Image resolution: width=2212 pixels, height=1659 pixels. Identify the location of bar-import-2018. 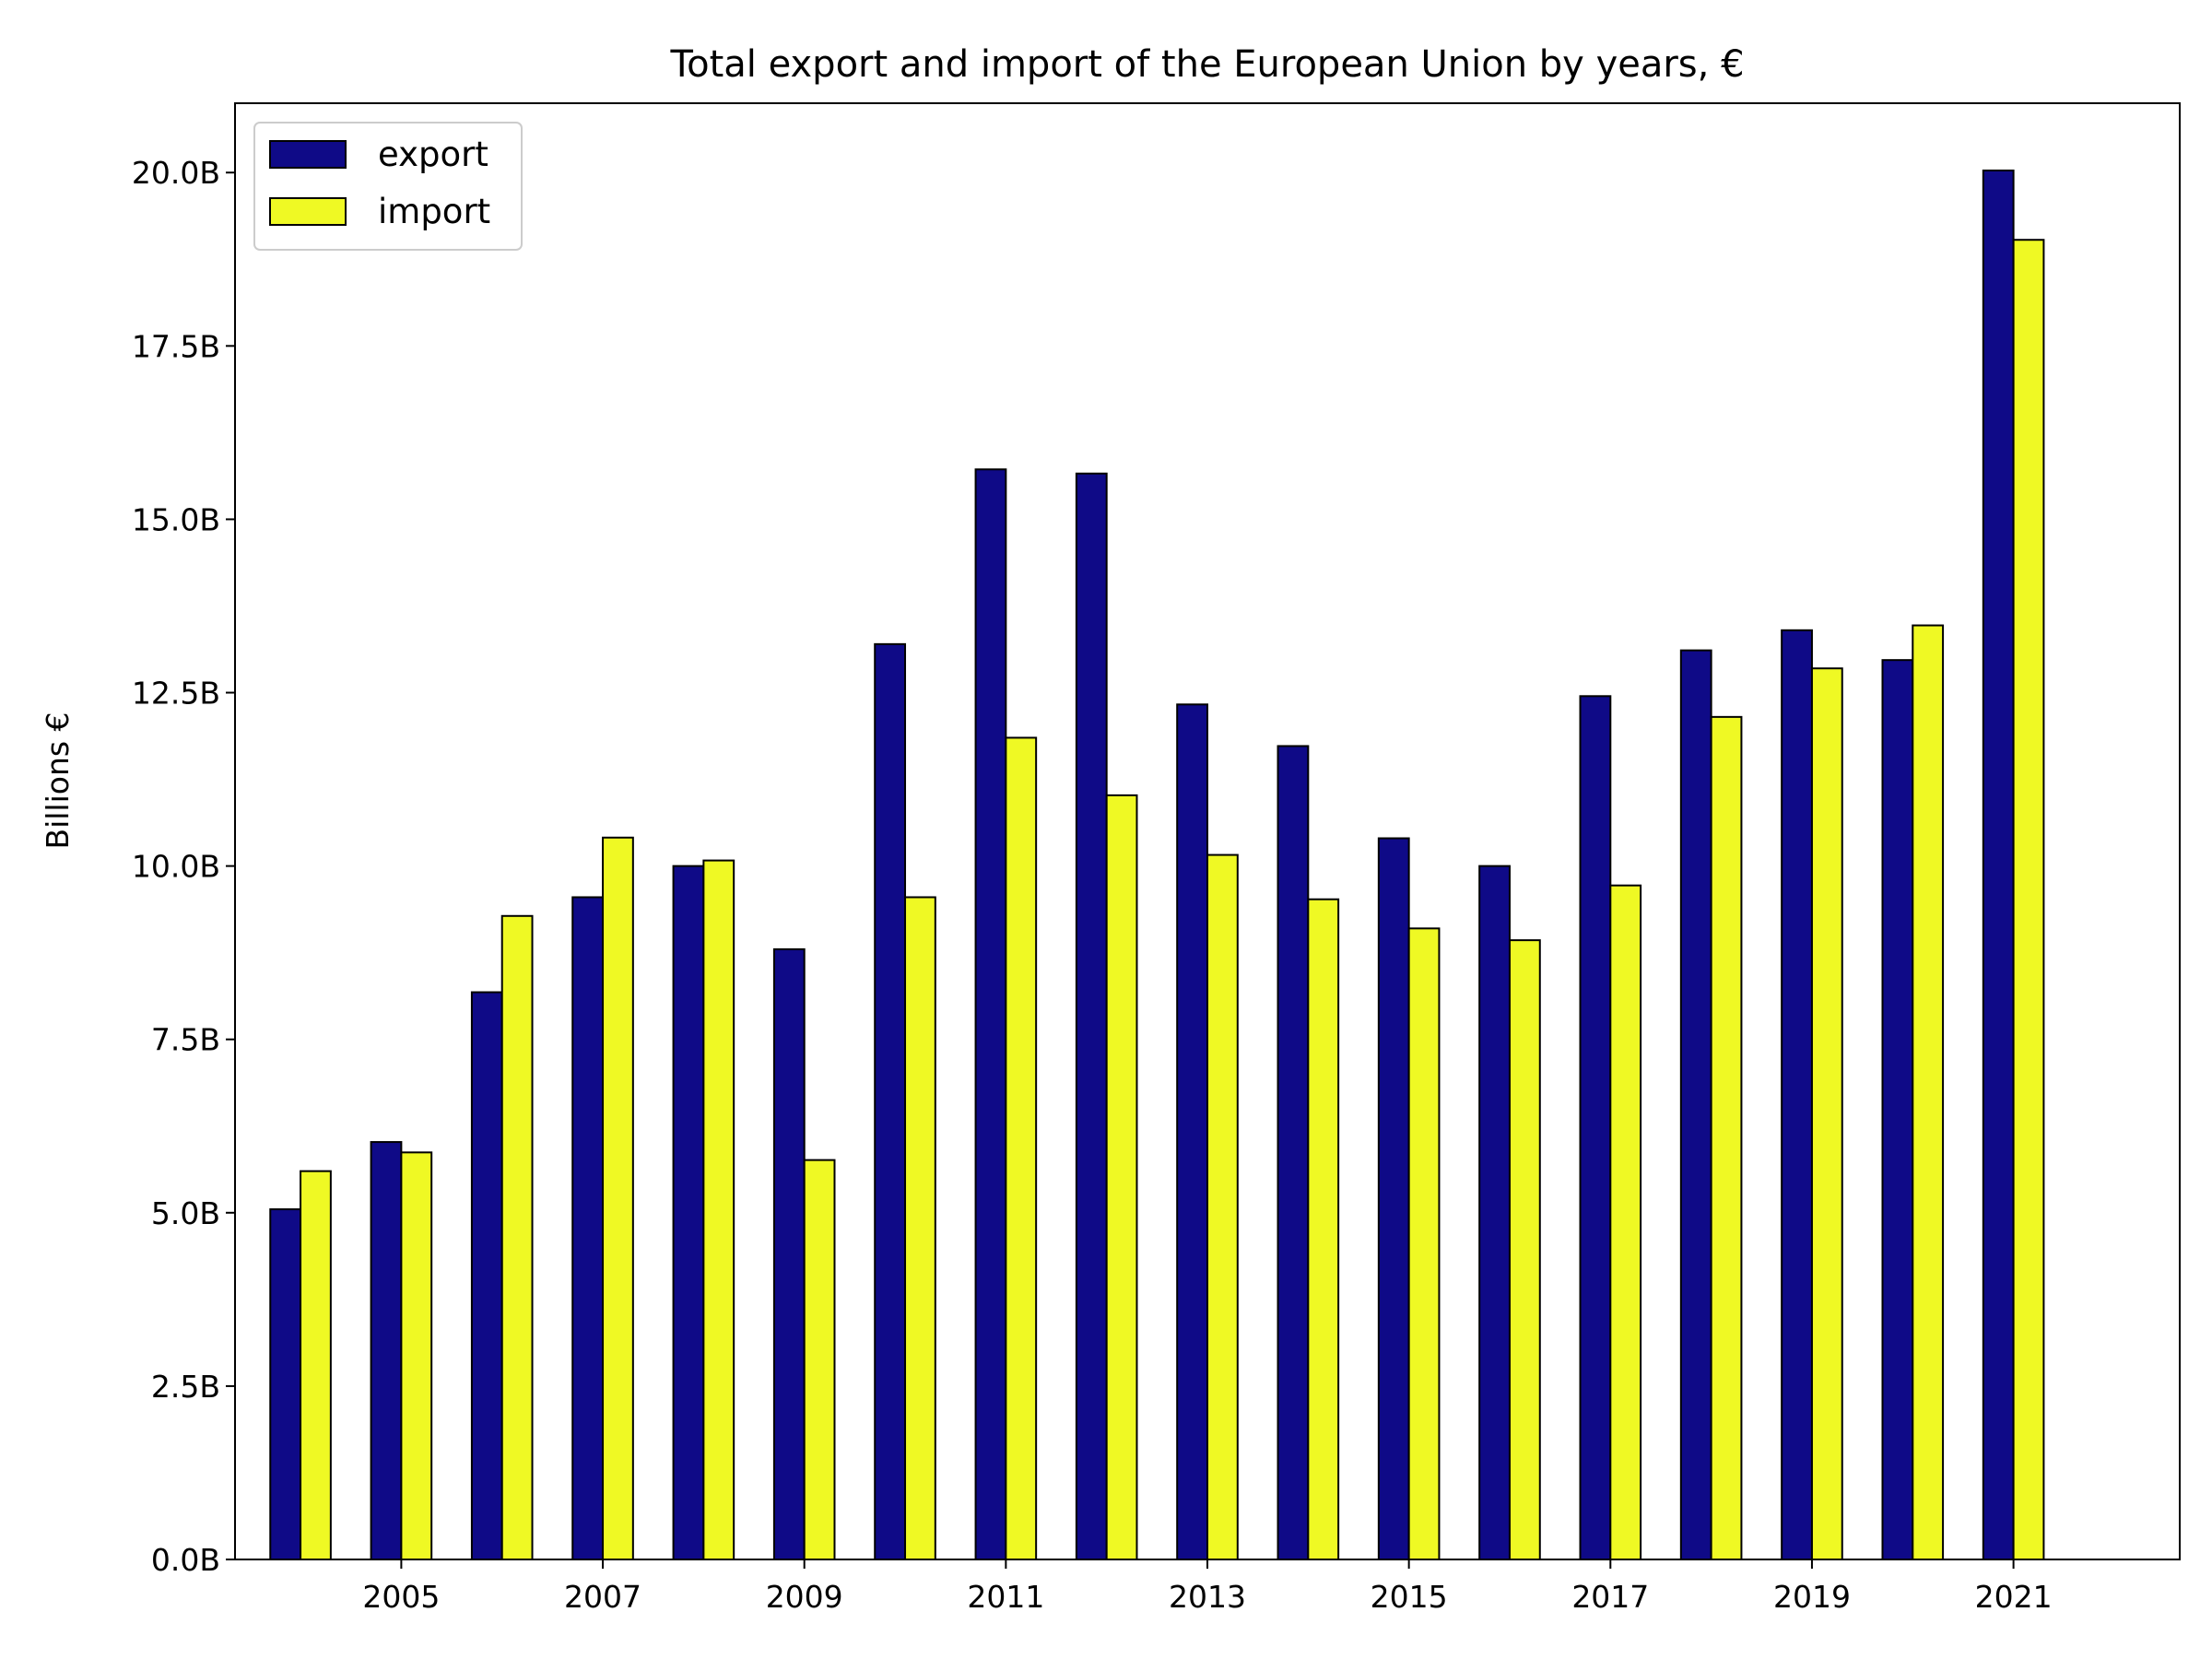
(1726, 1137).